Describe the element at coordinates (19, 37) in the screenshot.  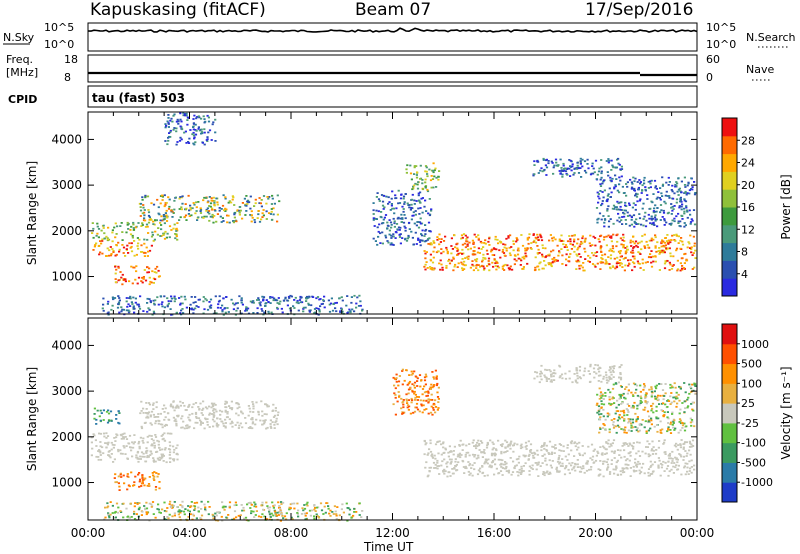
I see `nsky-label: N.Sky` at that location.